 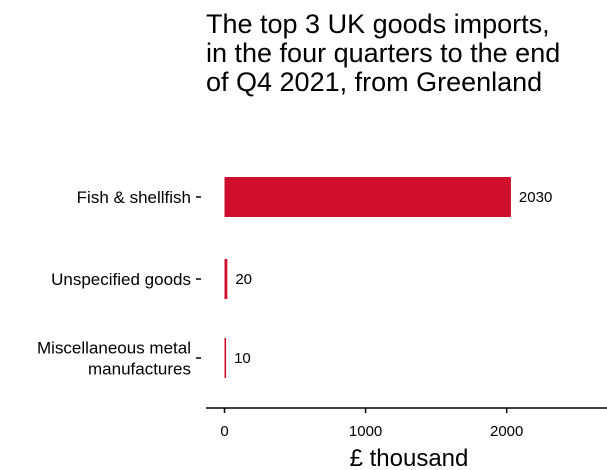 I want to click on value-label: 20, so click(x=243, y=279).